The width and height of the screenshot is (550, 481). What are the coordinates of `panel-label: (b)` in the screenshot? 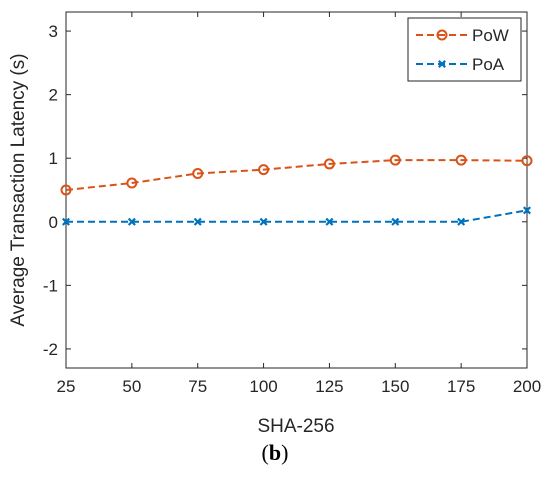 It's located at (275, 452).